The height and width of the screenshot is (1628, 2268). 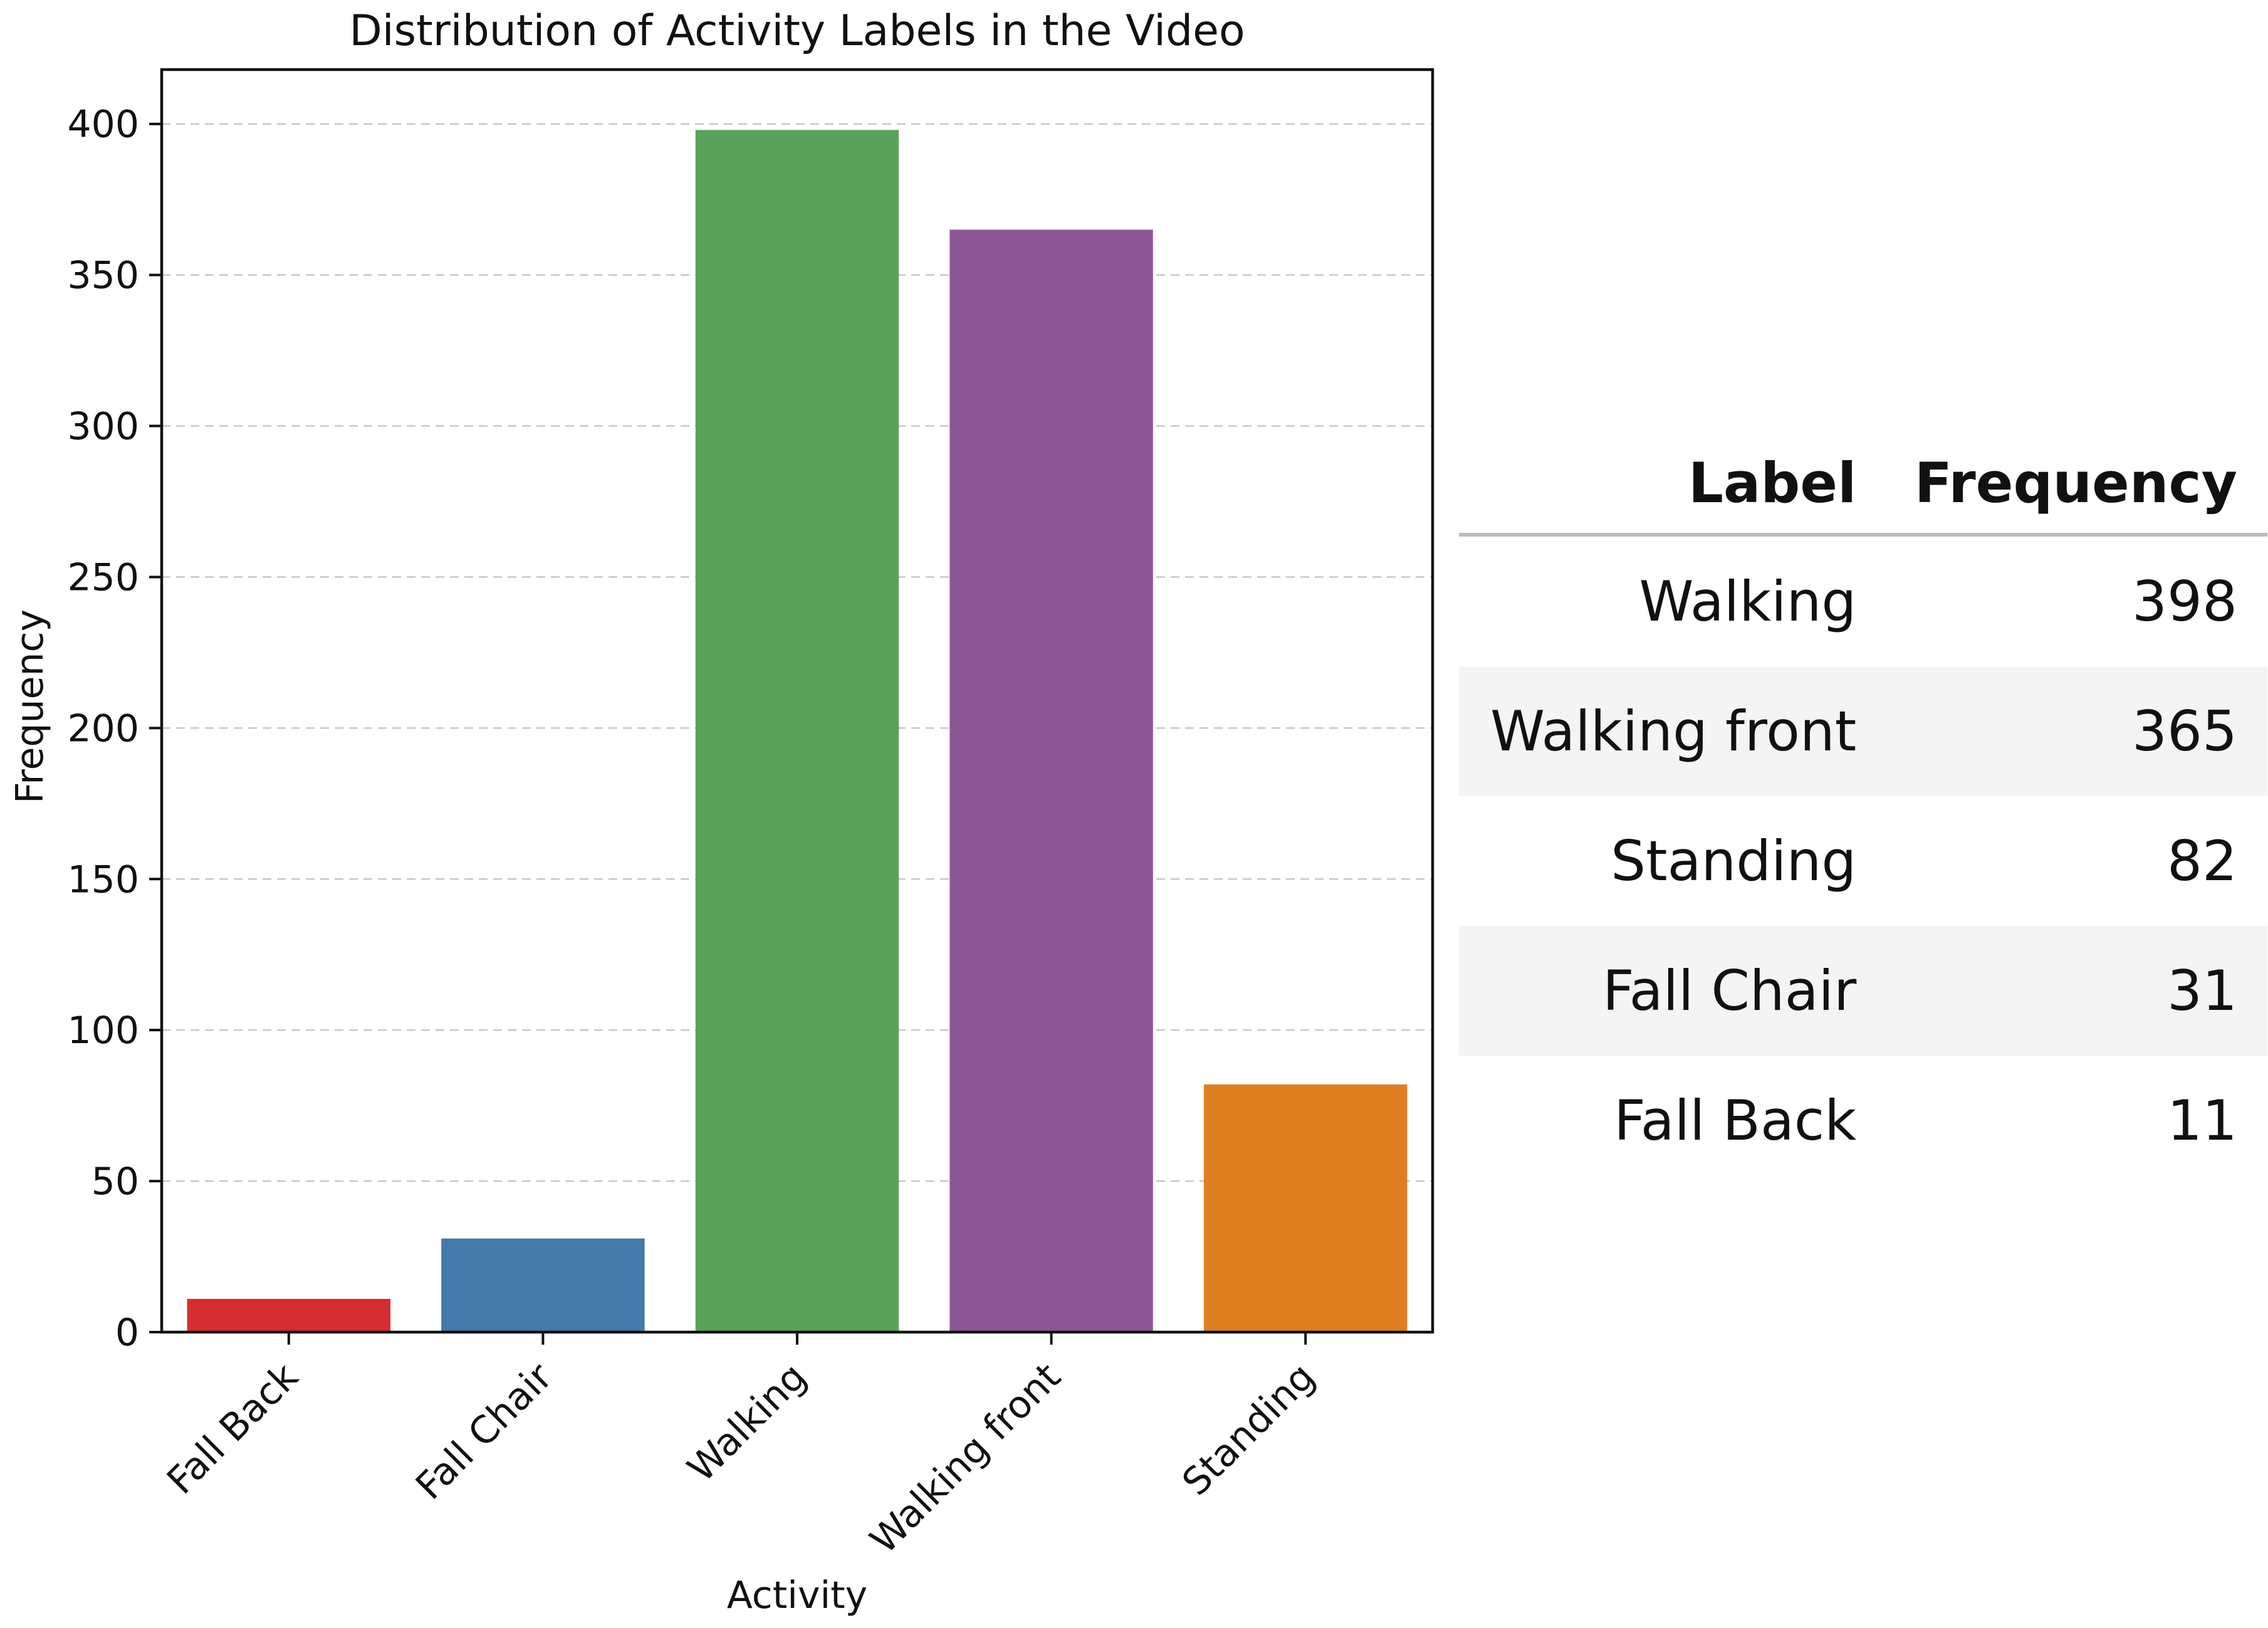 What do you see at coordinates (965, 1458) in the screenshot?
I see `x-tick-label: Walking front` at bounding box center [965, 1458].